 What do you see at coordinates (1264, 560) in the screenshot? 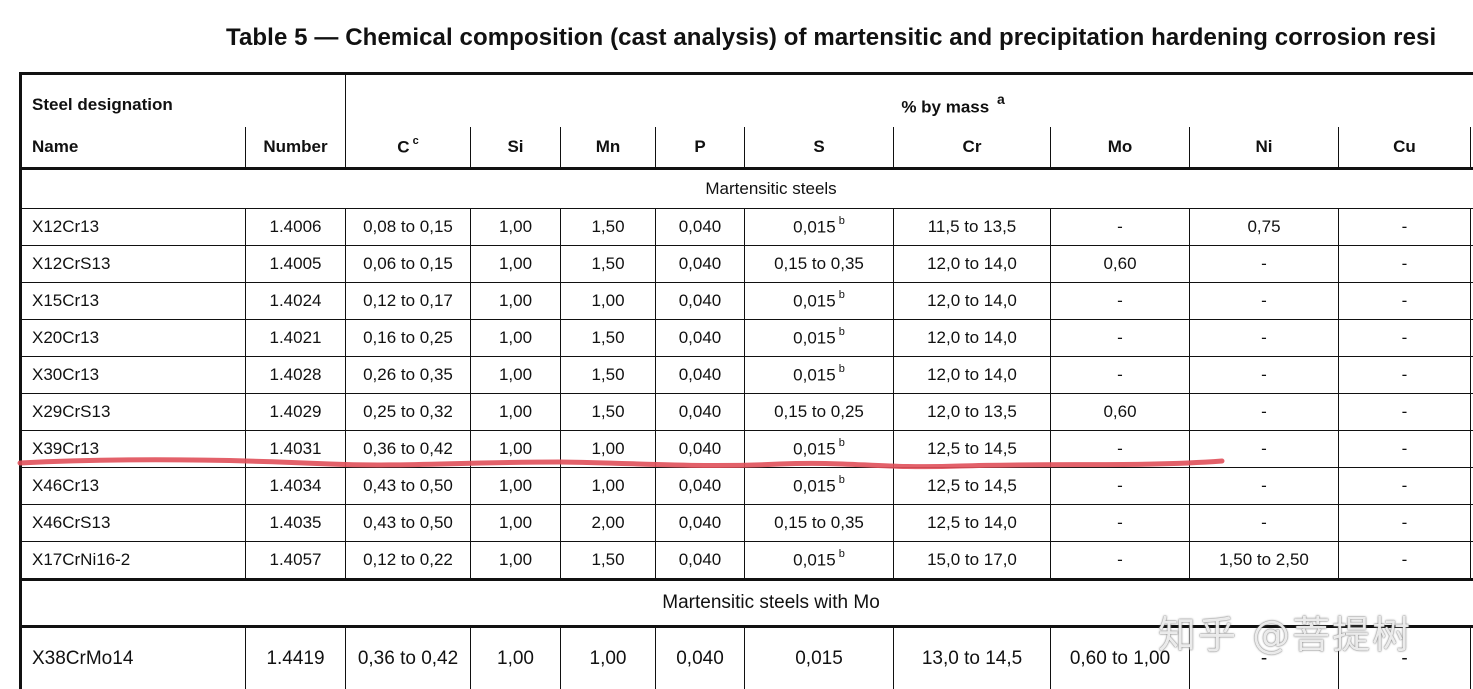
I see `cell-ni: 1,50 to 2,50` at bounding box center [1264, 560].